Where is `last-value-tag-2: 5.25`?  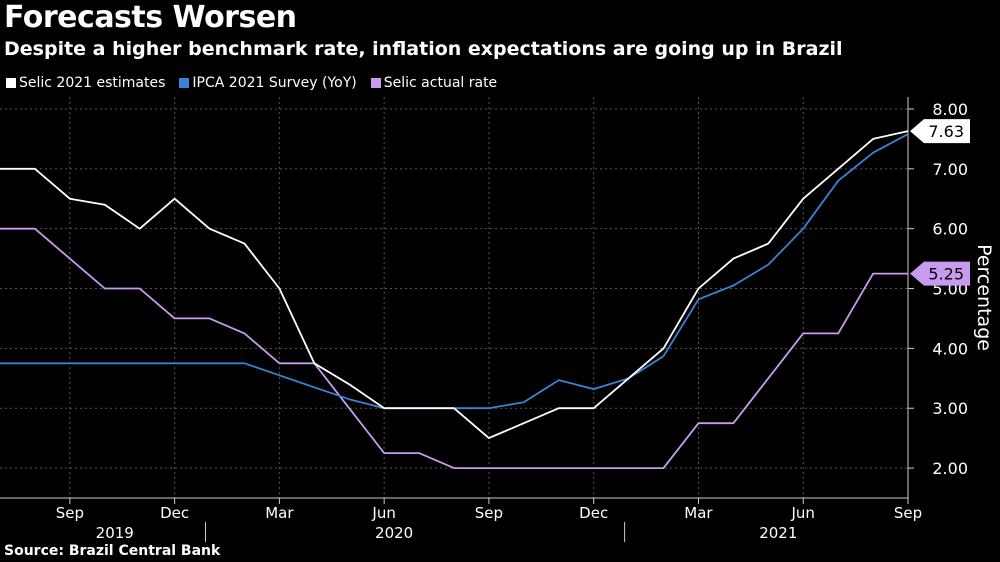
last-value-tag-2: 5.25 is located at coordinates (940, 273).